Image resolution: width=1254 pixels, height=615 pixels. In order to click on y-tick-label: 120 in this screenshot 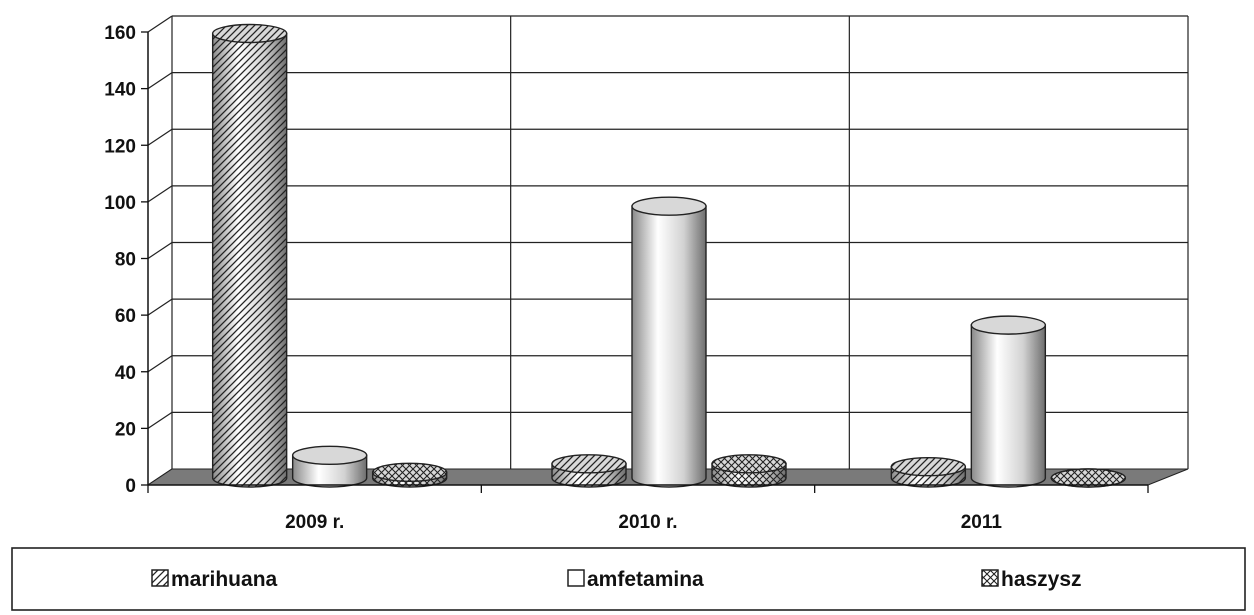, I will do `click(120, 146)`.